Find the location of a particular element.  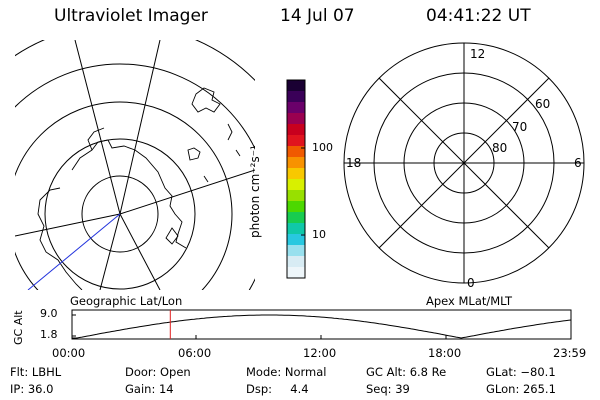

ip-value: IP: 36.0 is located at coordinates (32, 389).